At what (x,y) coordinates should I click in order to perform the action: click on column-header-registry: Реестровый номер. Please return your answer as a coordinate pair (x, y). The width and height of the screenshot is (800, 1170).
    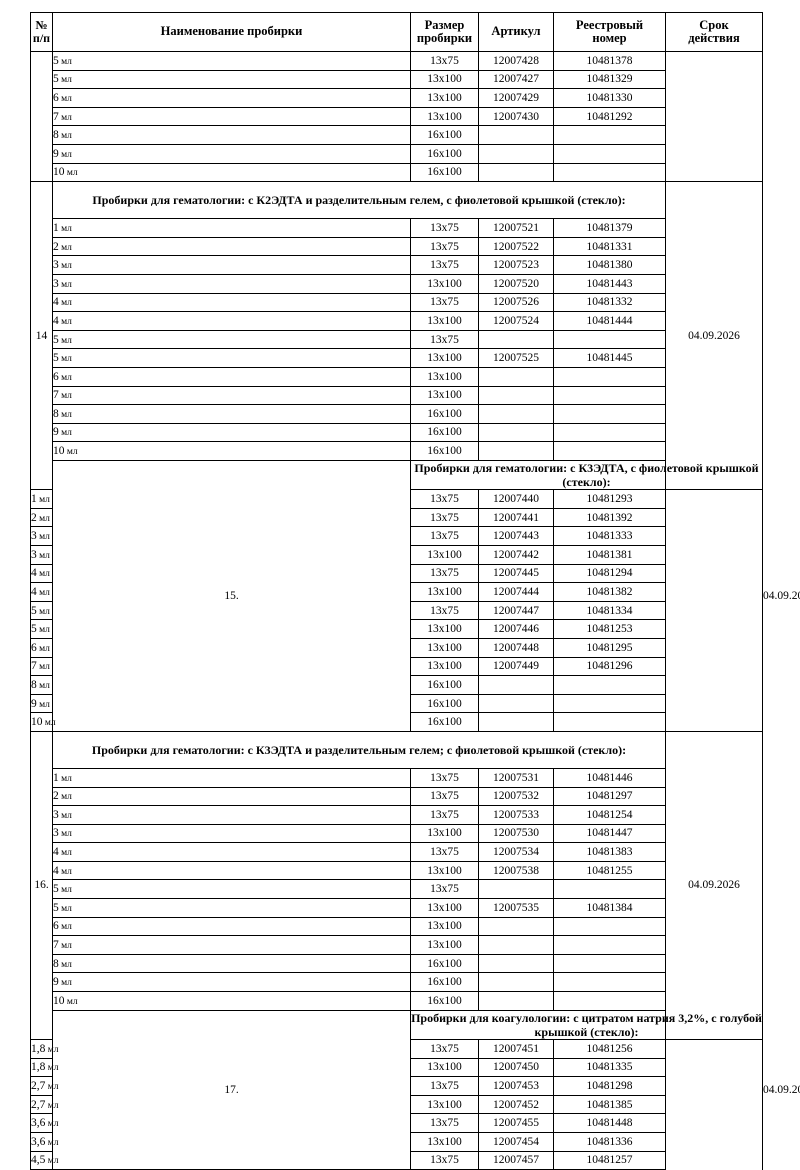
    Looking at the image, I should click on (609, 32).